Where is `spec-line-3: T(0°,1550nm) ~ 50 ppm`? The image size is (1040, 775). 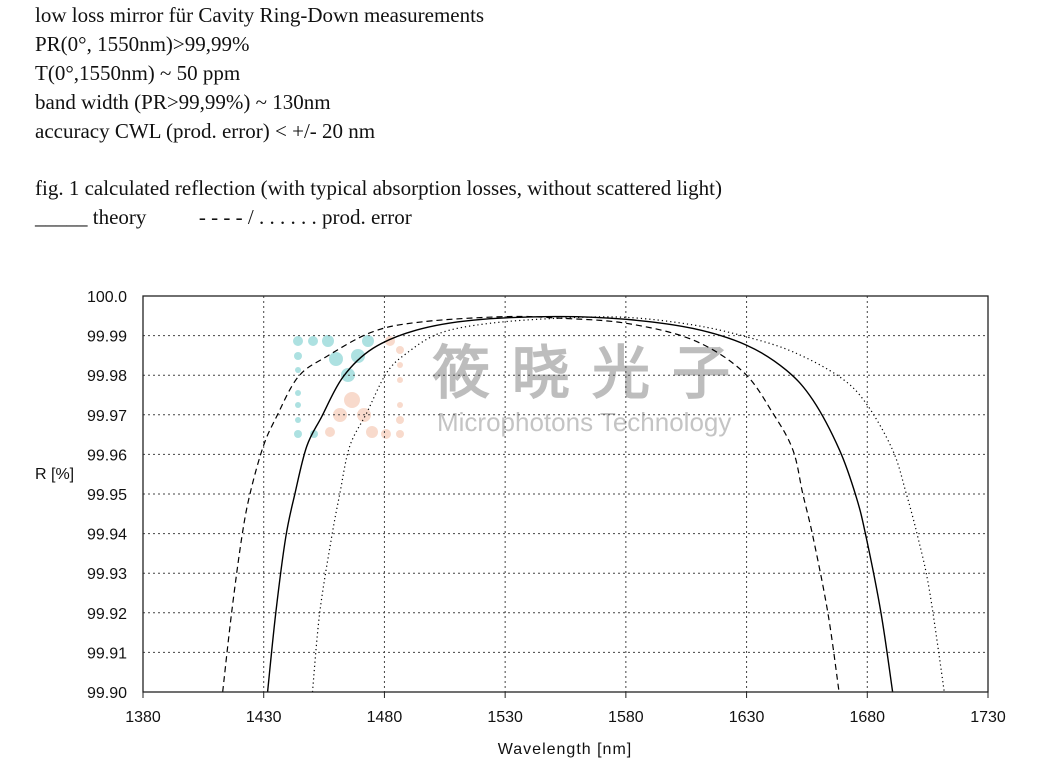
spec-line-3: T(0°,1550nm) ~ 50 ppm is located at coordinates (138, 73).